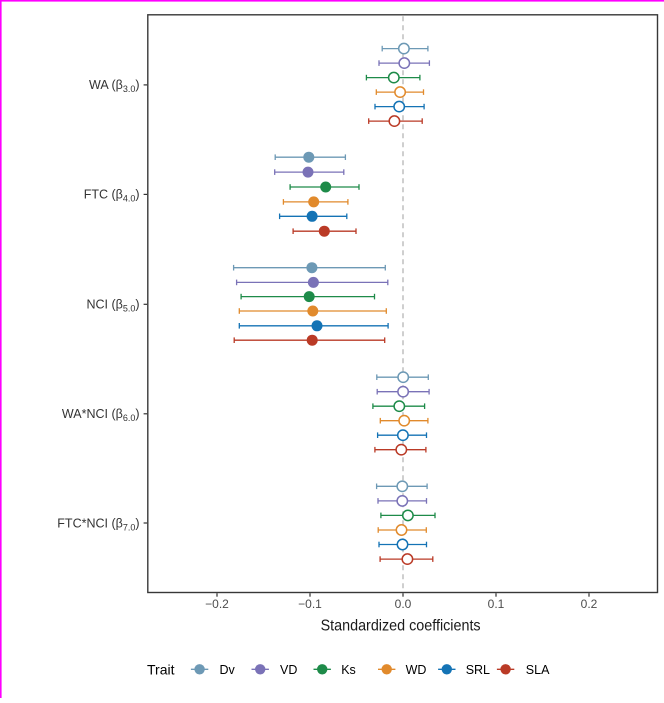 This screenshot has width=664, height=703. I want to click on svg-text: SRL, so click(478, 670).